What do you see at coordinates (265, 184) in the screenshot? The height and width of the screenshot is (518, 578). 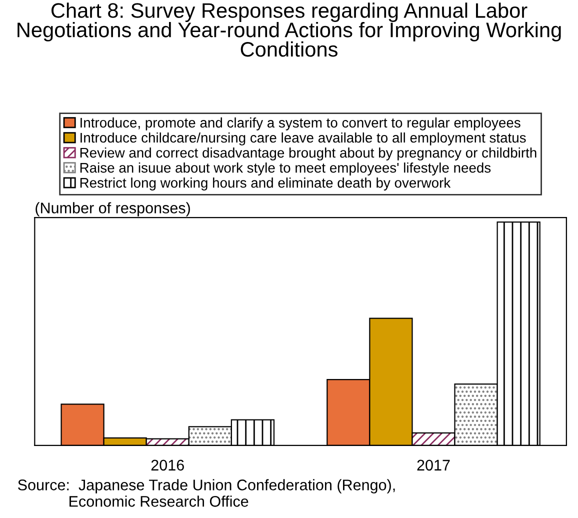 I see `legend-label: Restrict long working hours and eliminate death by overwork` at bounding box center [265, 184].